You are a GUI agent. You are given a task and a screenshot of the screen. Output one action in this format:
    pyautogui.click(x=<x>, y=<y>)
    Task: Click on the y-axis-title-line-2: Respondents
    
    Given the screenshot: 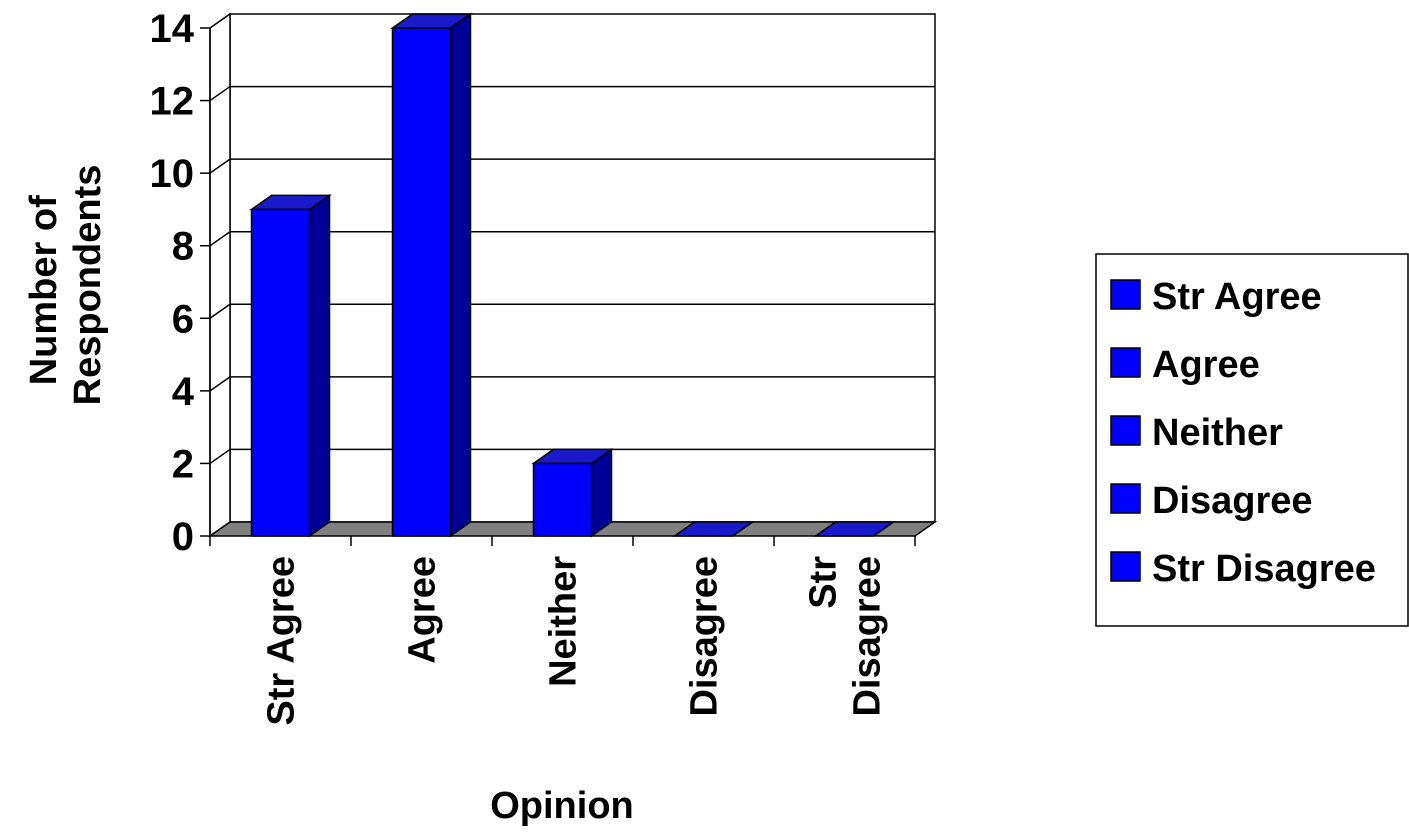 What is the action you would take?
    pyautogui.click(x=88, y=285)
    